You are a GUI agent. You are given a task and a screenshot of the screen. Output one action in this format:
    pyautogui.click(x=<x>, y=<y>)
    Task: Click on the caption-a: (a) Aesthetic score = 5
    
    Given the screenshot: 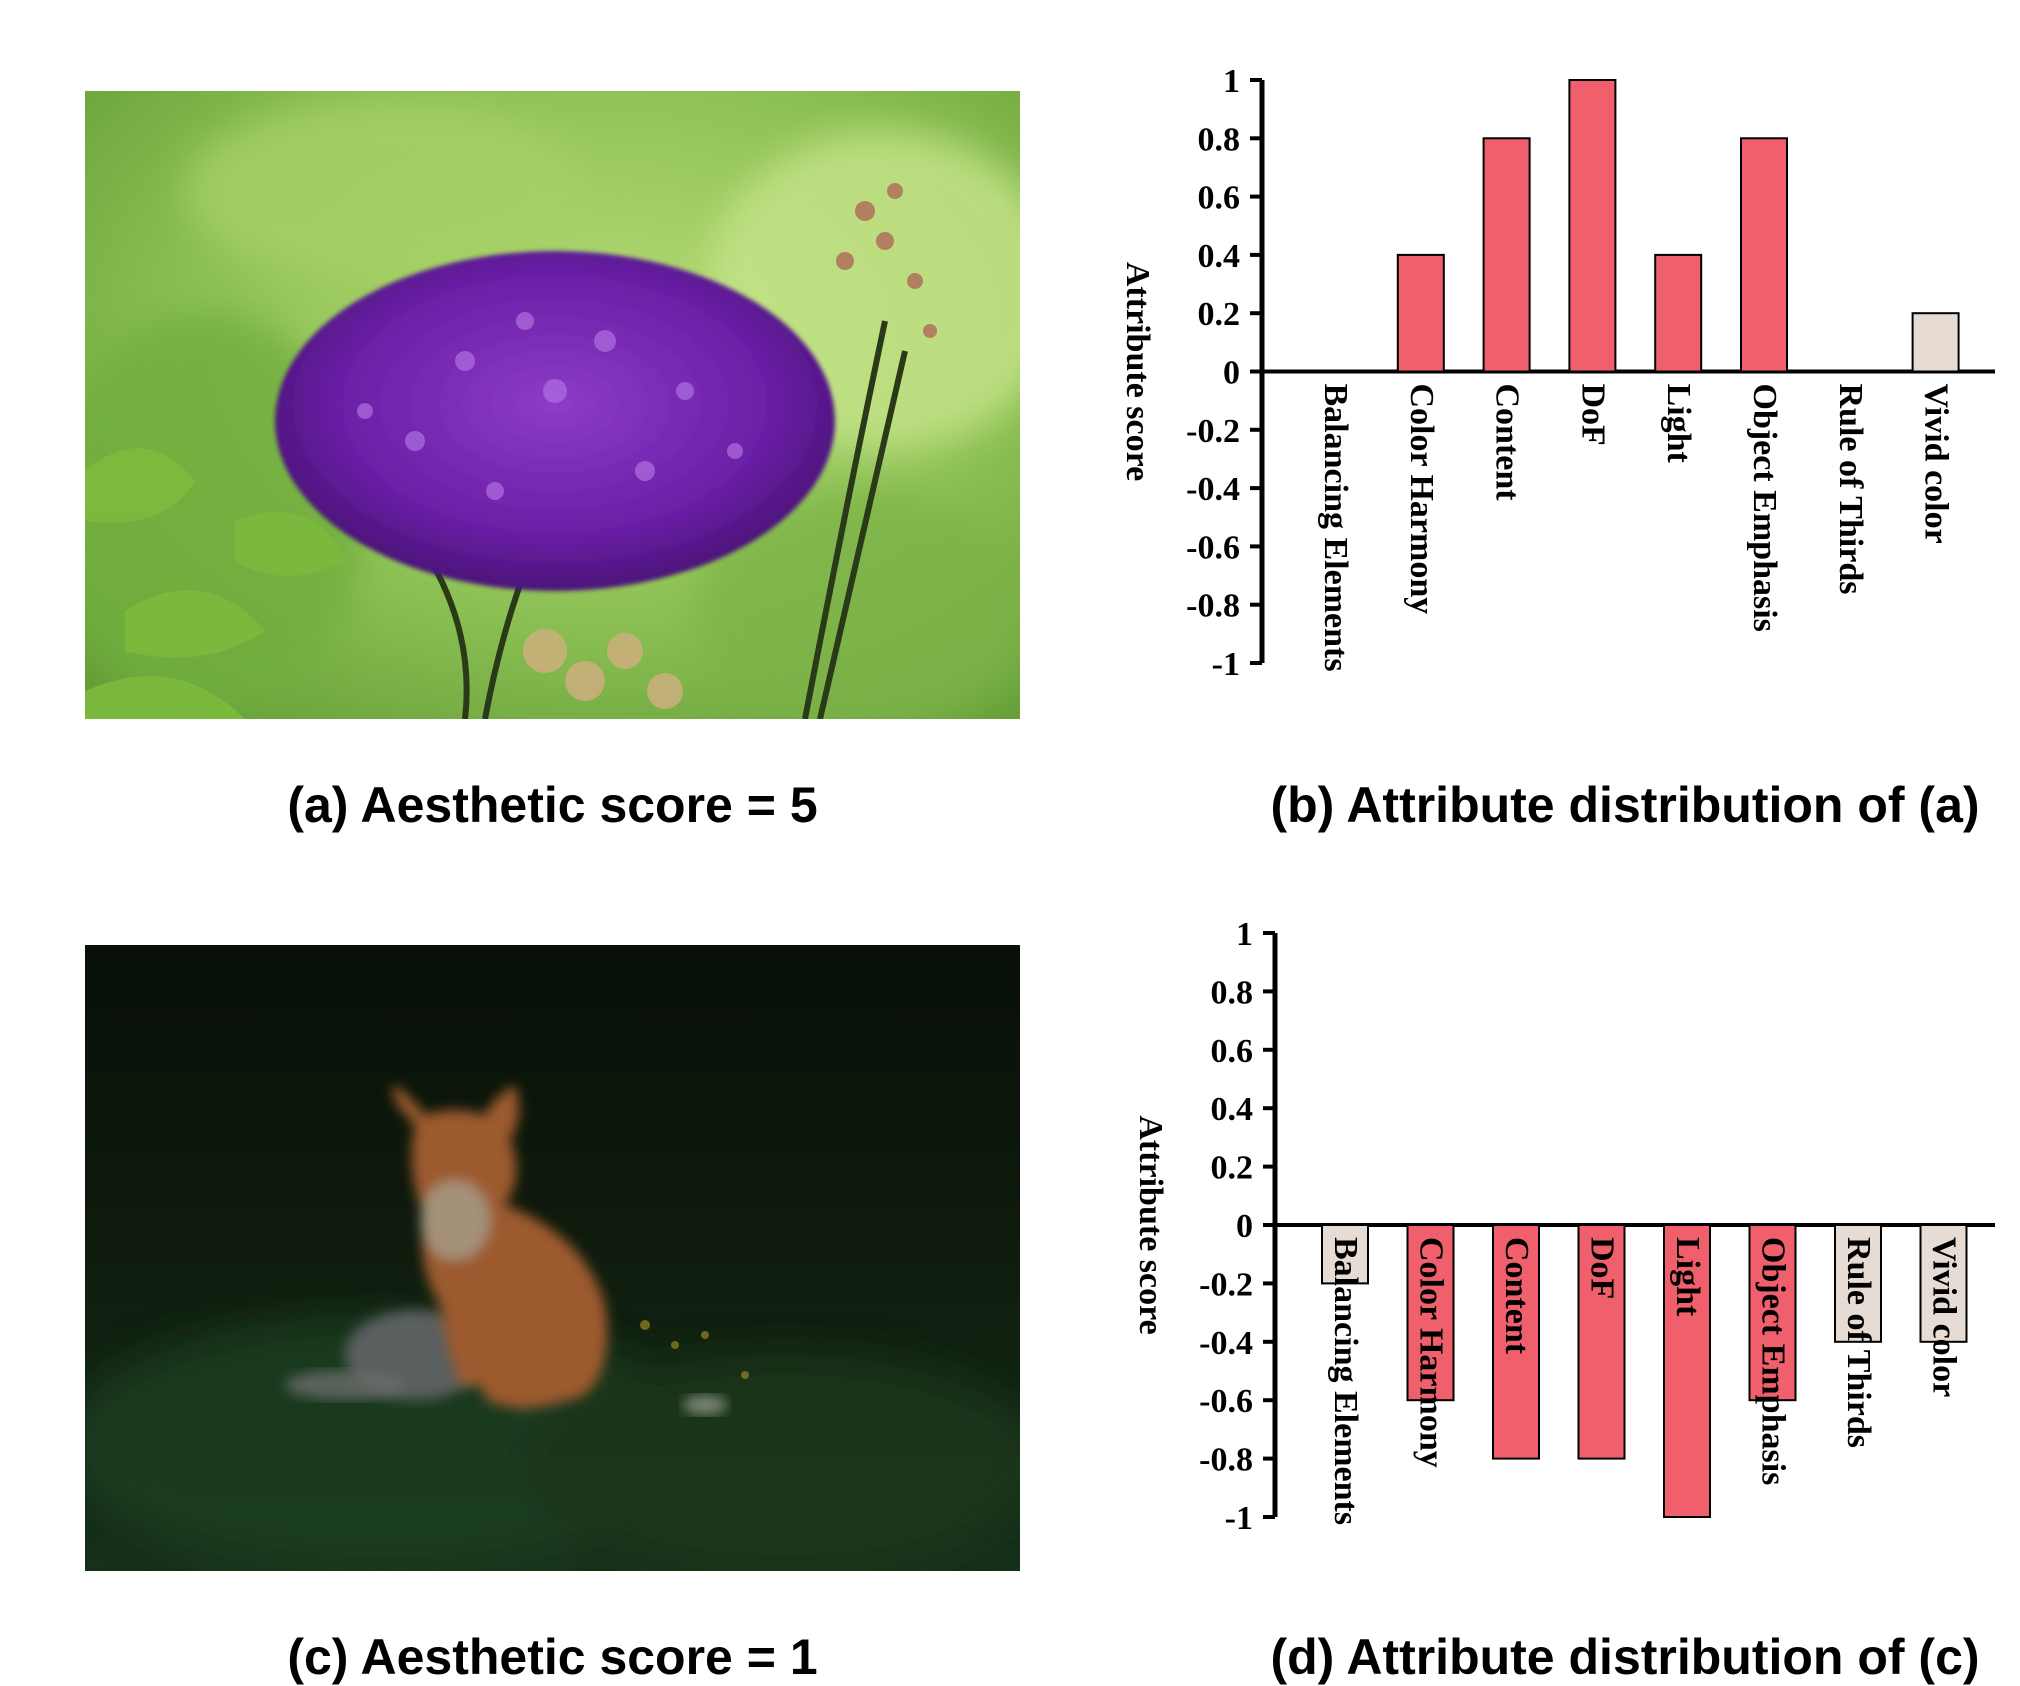 What is the action you would take?
    pyautogui.click(x=552, y=805)
    